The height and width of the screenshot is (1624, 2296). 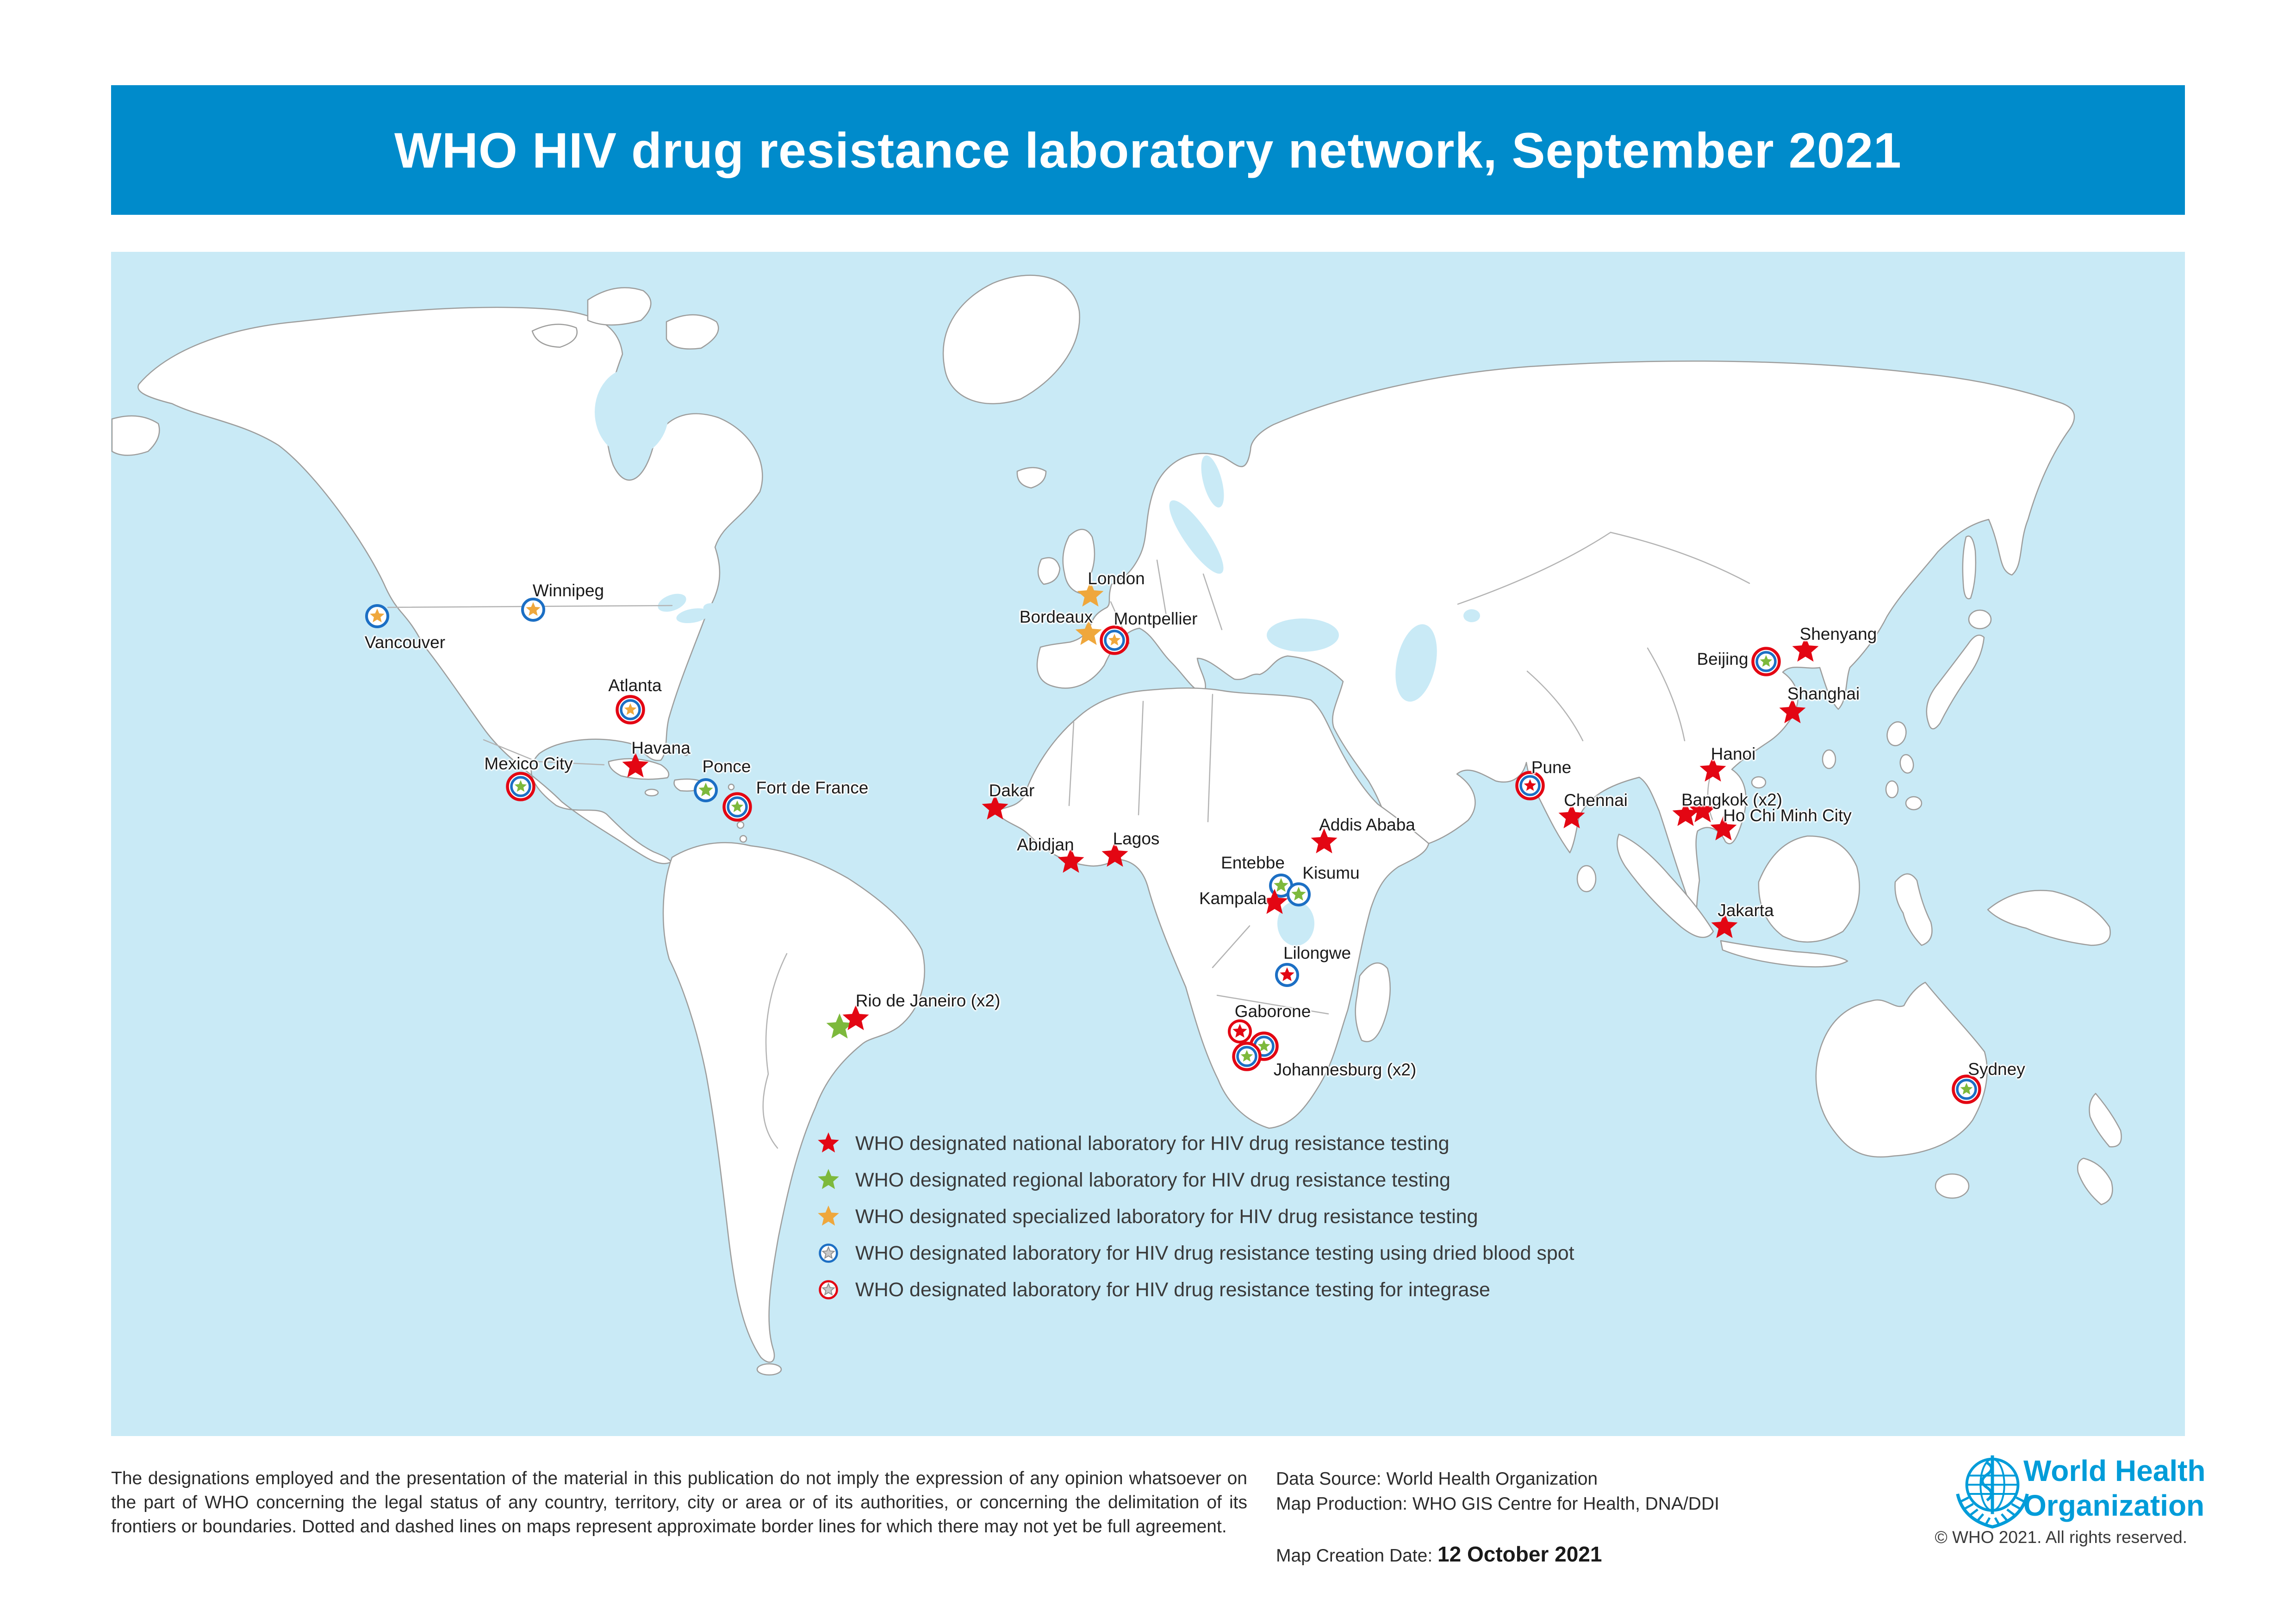 I want to click on city-label: Jakarta, so click(x=1745, y=910).